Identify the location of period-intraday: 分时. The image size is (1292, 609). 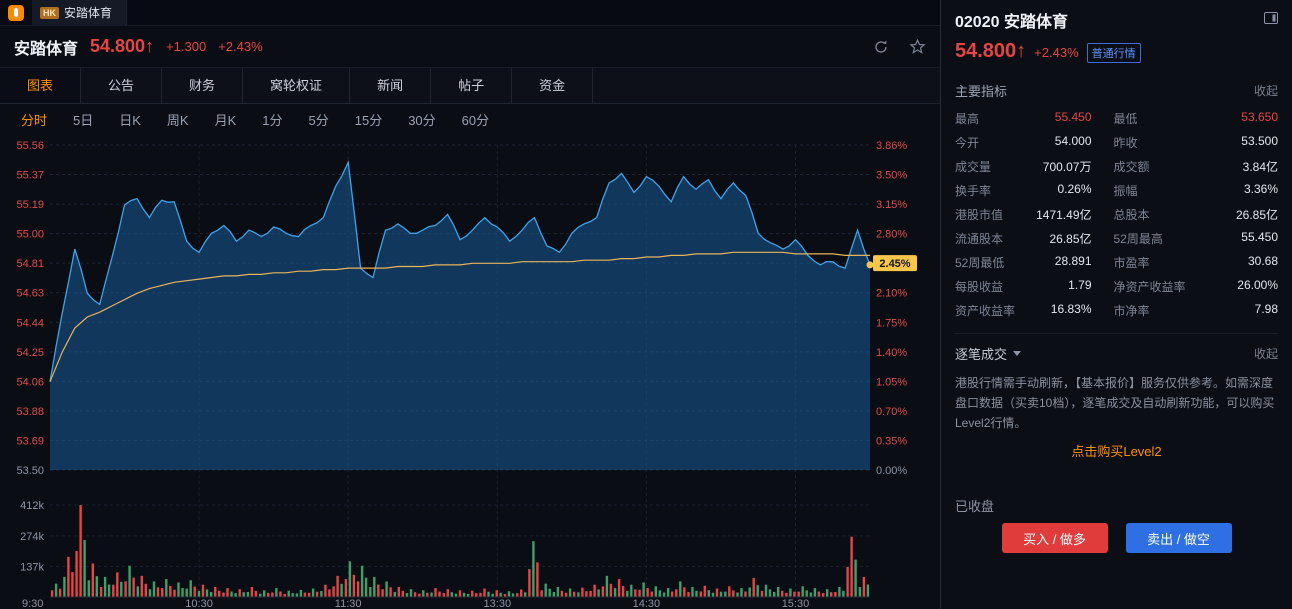
(34, 120).